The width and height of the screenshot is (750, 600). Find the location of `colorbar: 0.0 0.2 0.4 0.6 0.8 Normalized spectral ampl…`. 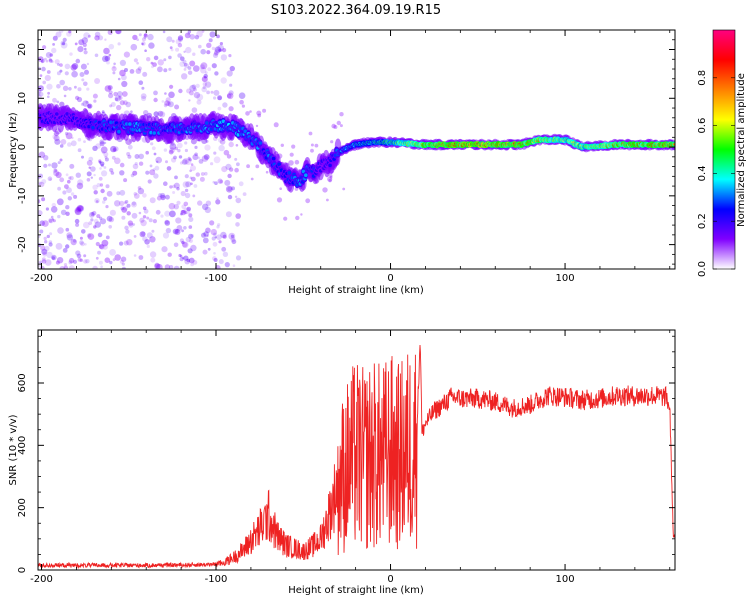

colorbar: 0.0 0.2 0.4 0.6 0.8 Normalized spectral ampl… is located at coordinates (722, 153).